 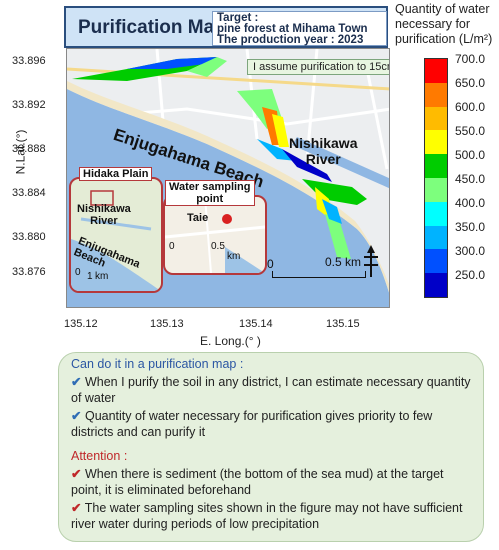 I want to click on hidaka-inset-title: Hidaka Plain, so click(x=116, y=174).